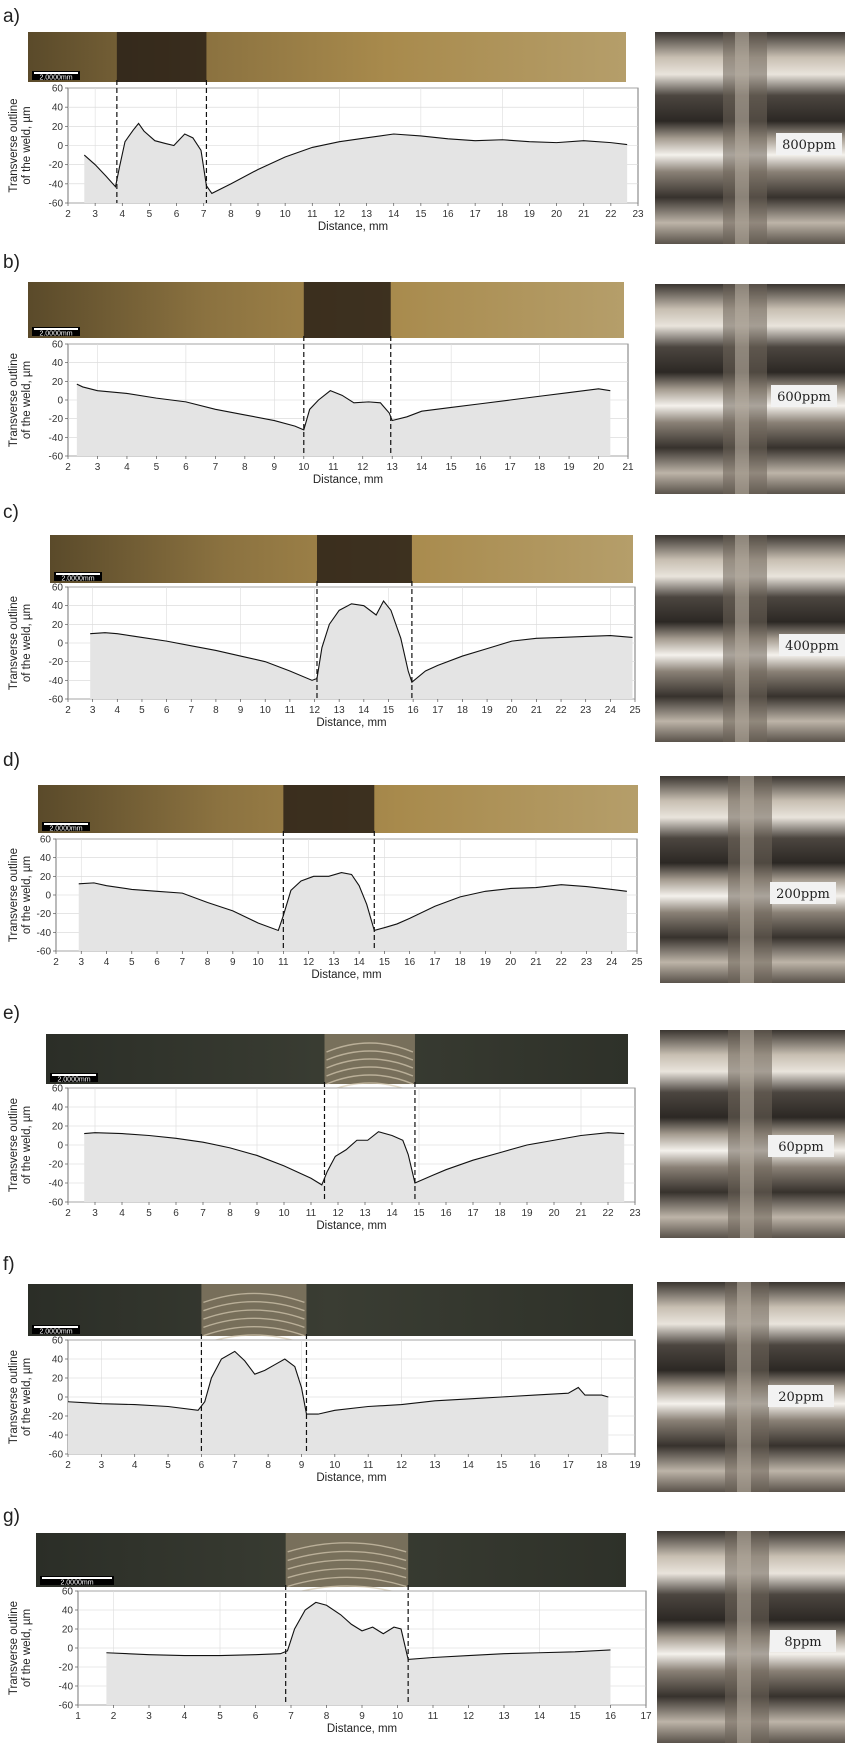 This screenshot has width=845, height=1744. What do you see at coordinates (812, 646) in the screenshot?
I see `ppm-label: 400ppm` at bounding box center [812, 646].